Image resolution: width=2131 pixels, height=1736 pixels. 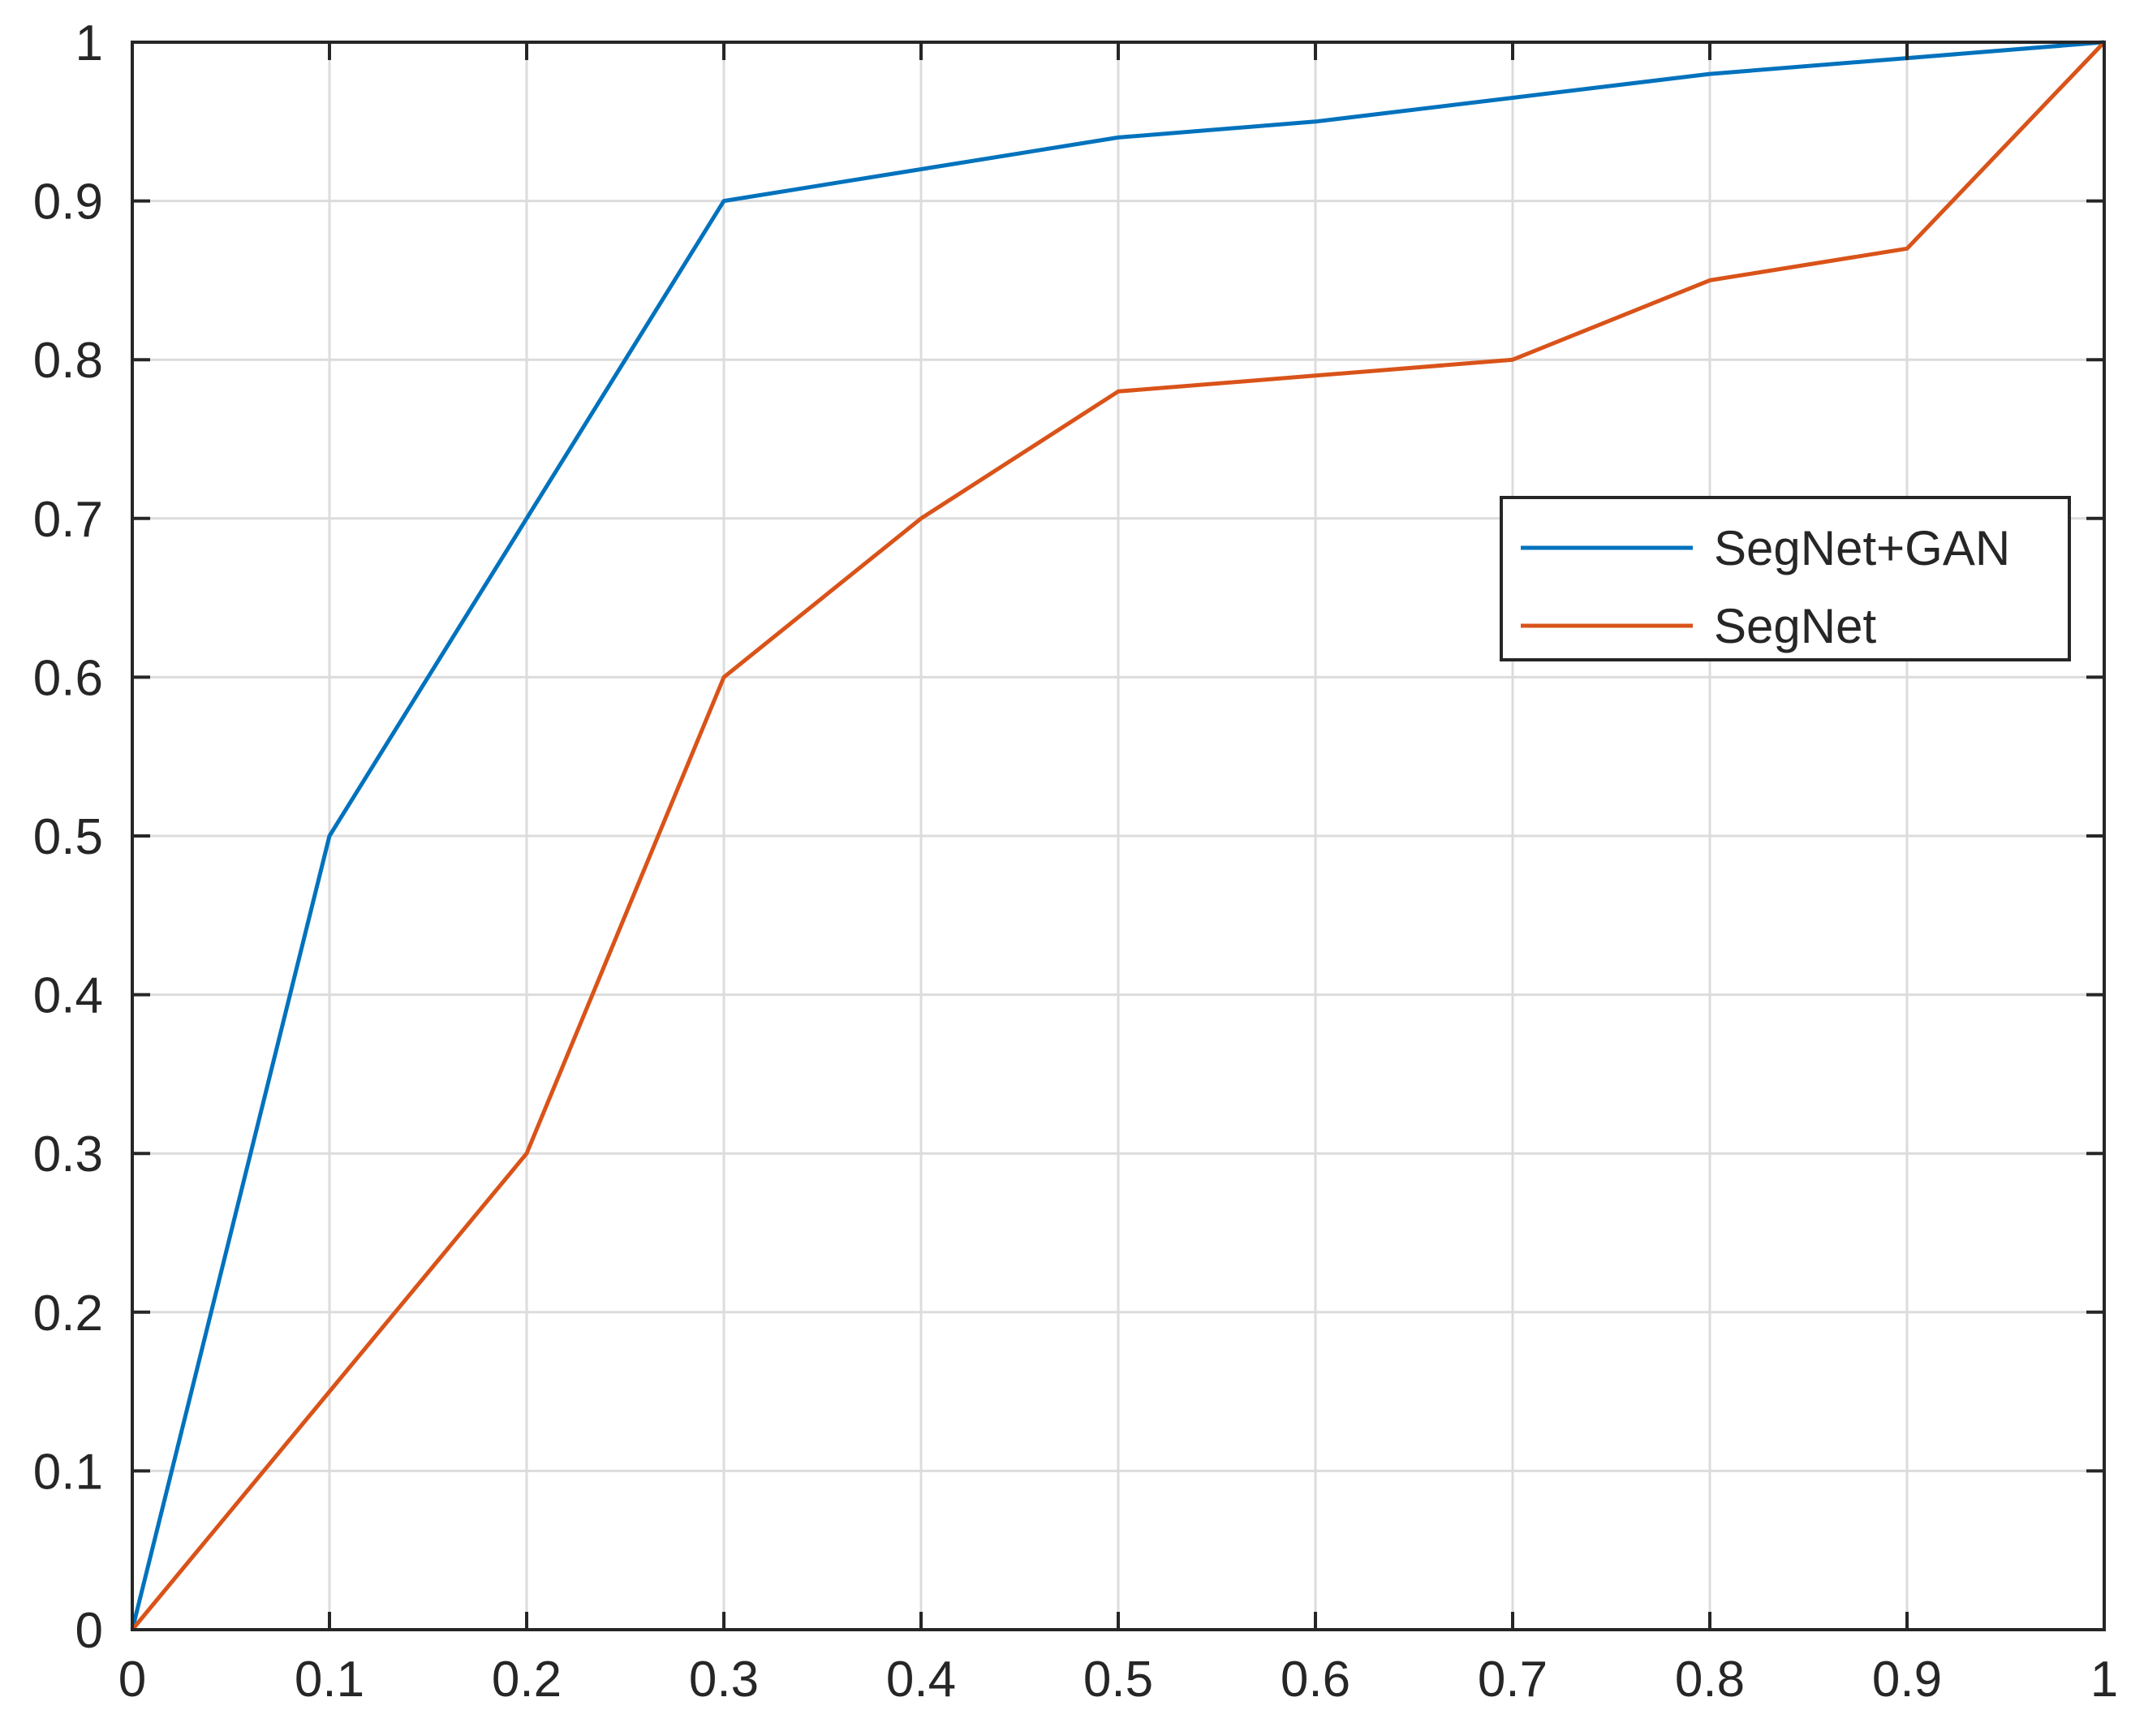 I want to click on x-tick-label: 0.2, so click(x=527, y=1680).